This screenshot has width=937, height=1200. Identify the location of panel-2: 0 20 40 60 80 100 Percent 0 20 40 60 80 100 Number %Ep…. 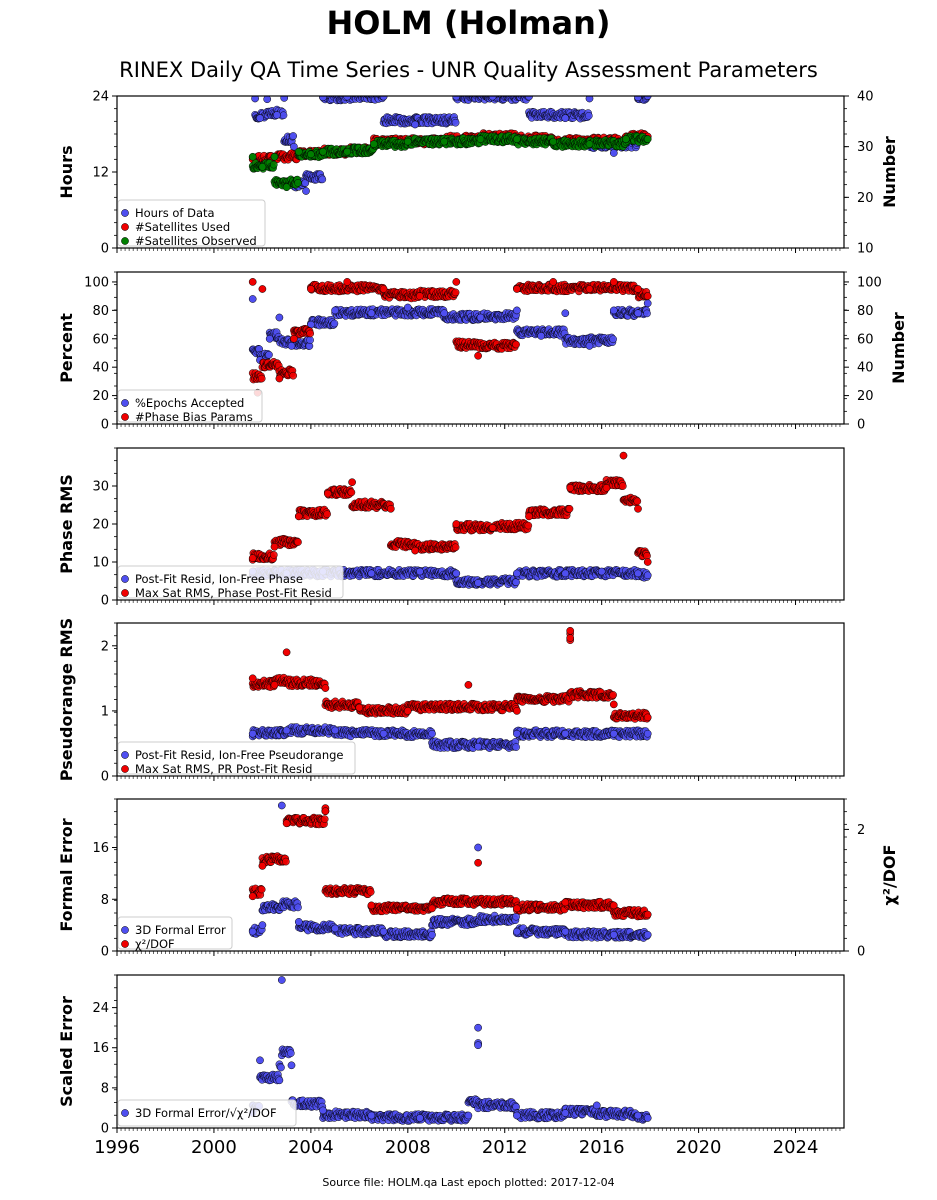
(482, 352).